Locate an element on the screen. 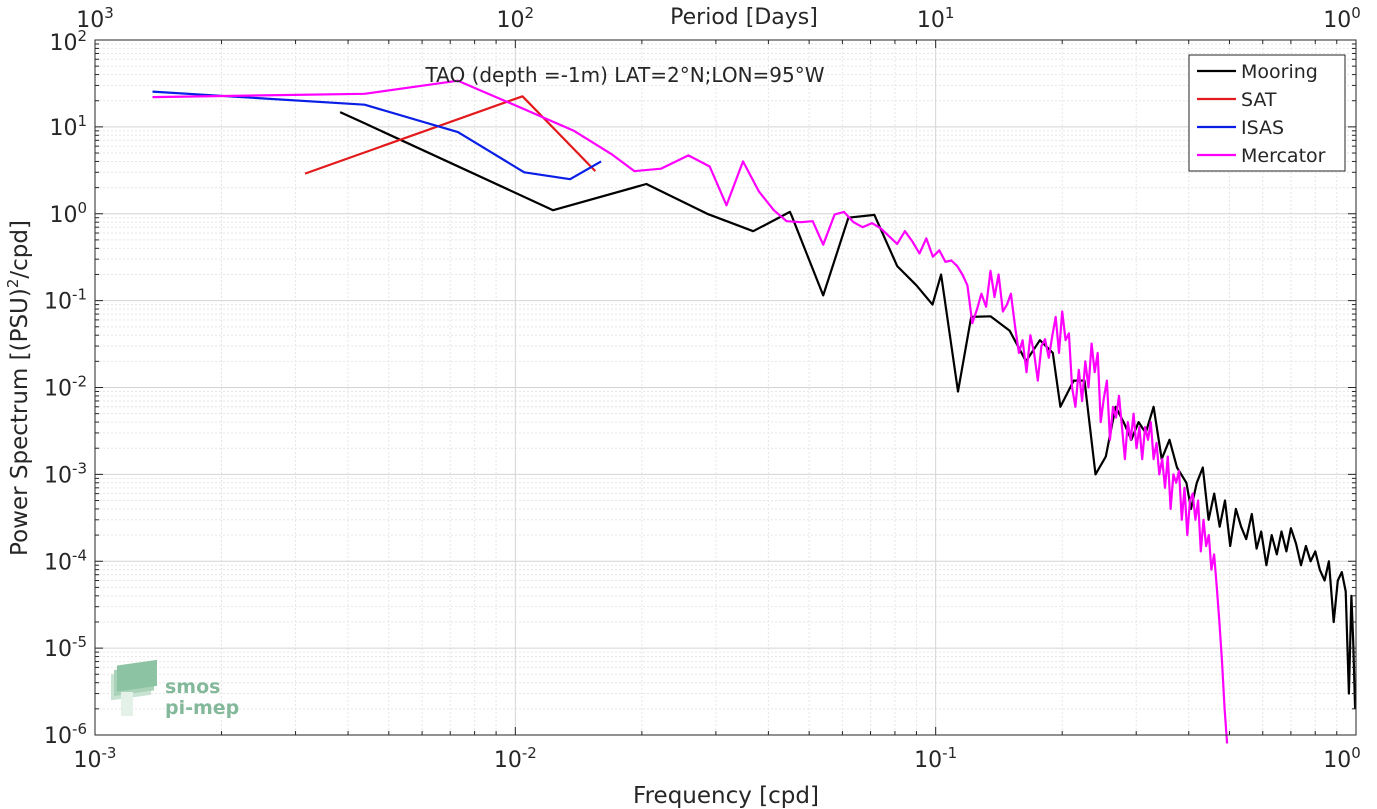 The image size is (1377, 809). y-tick-label: 10⁻¹ is located at coordinates (65, 300).